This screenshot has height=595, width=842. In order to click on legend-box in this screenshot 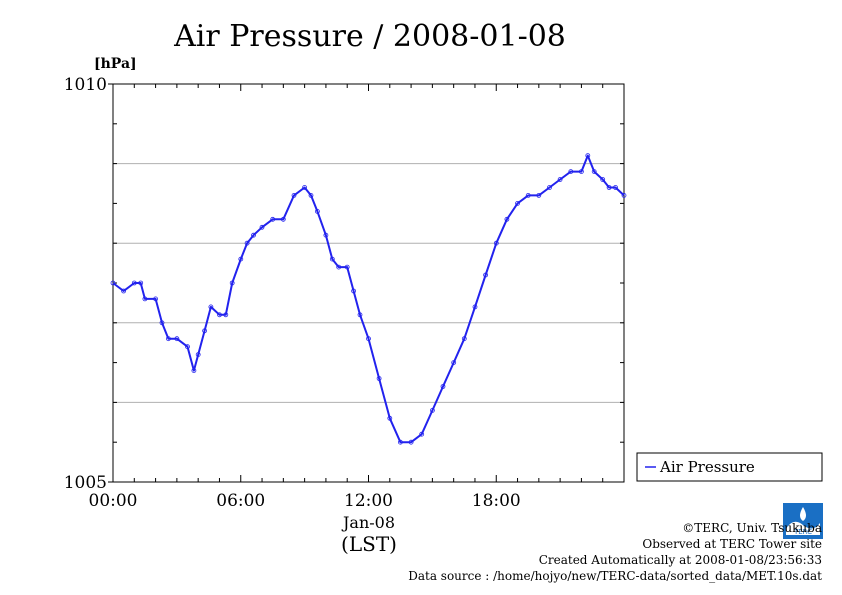, I will do `click(729, 467)`.